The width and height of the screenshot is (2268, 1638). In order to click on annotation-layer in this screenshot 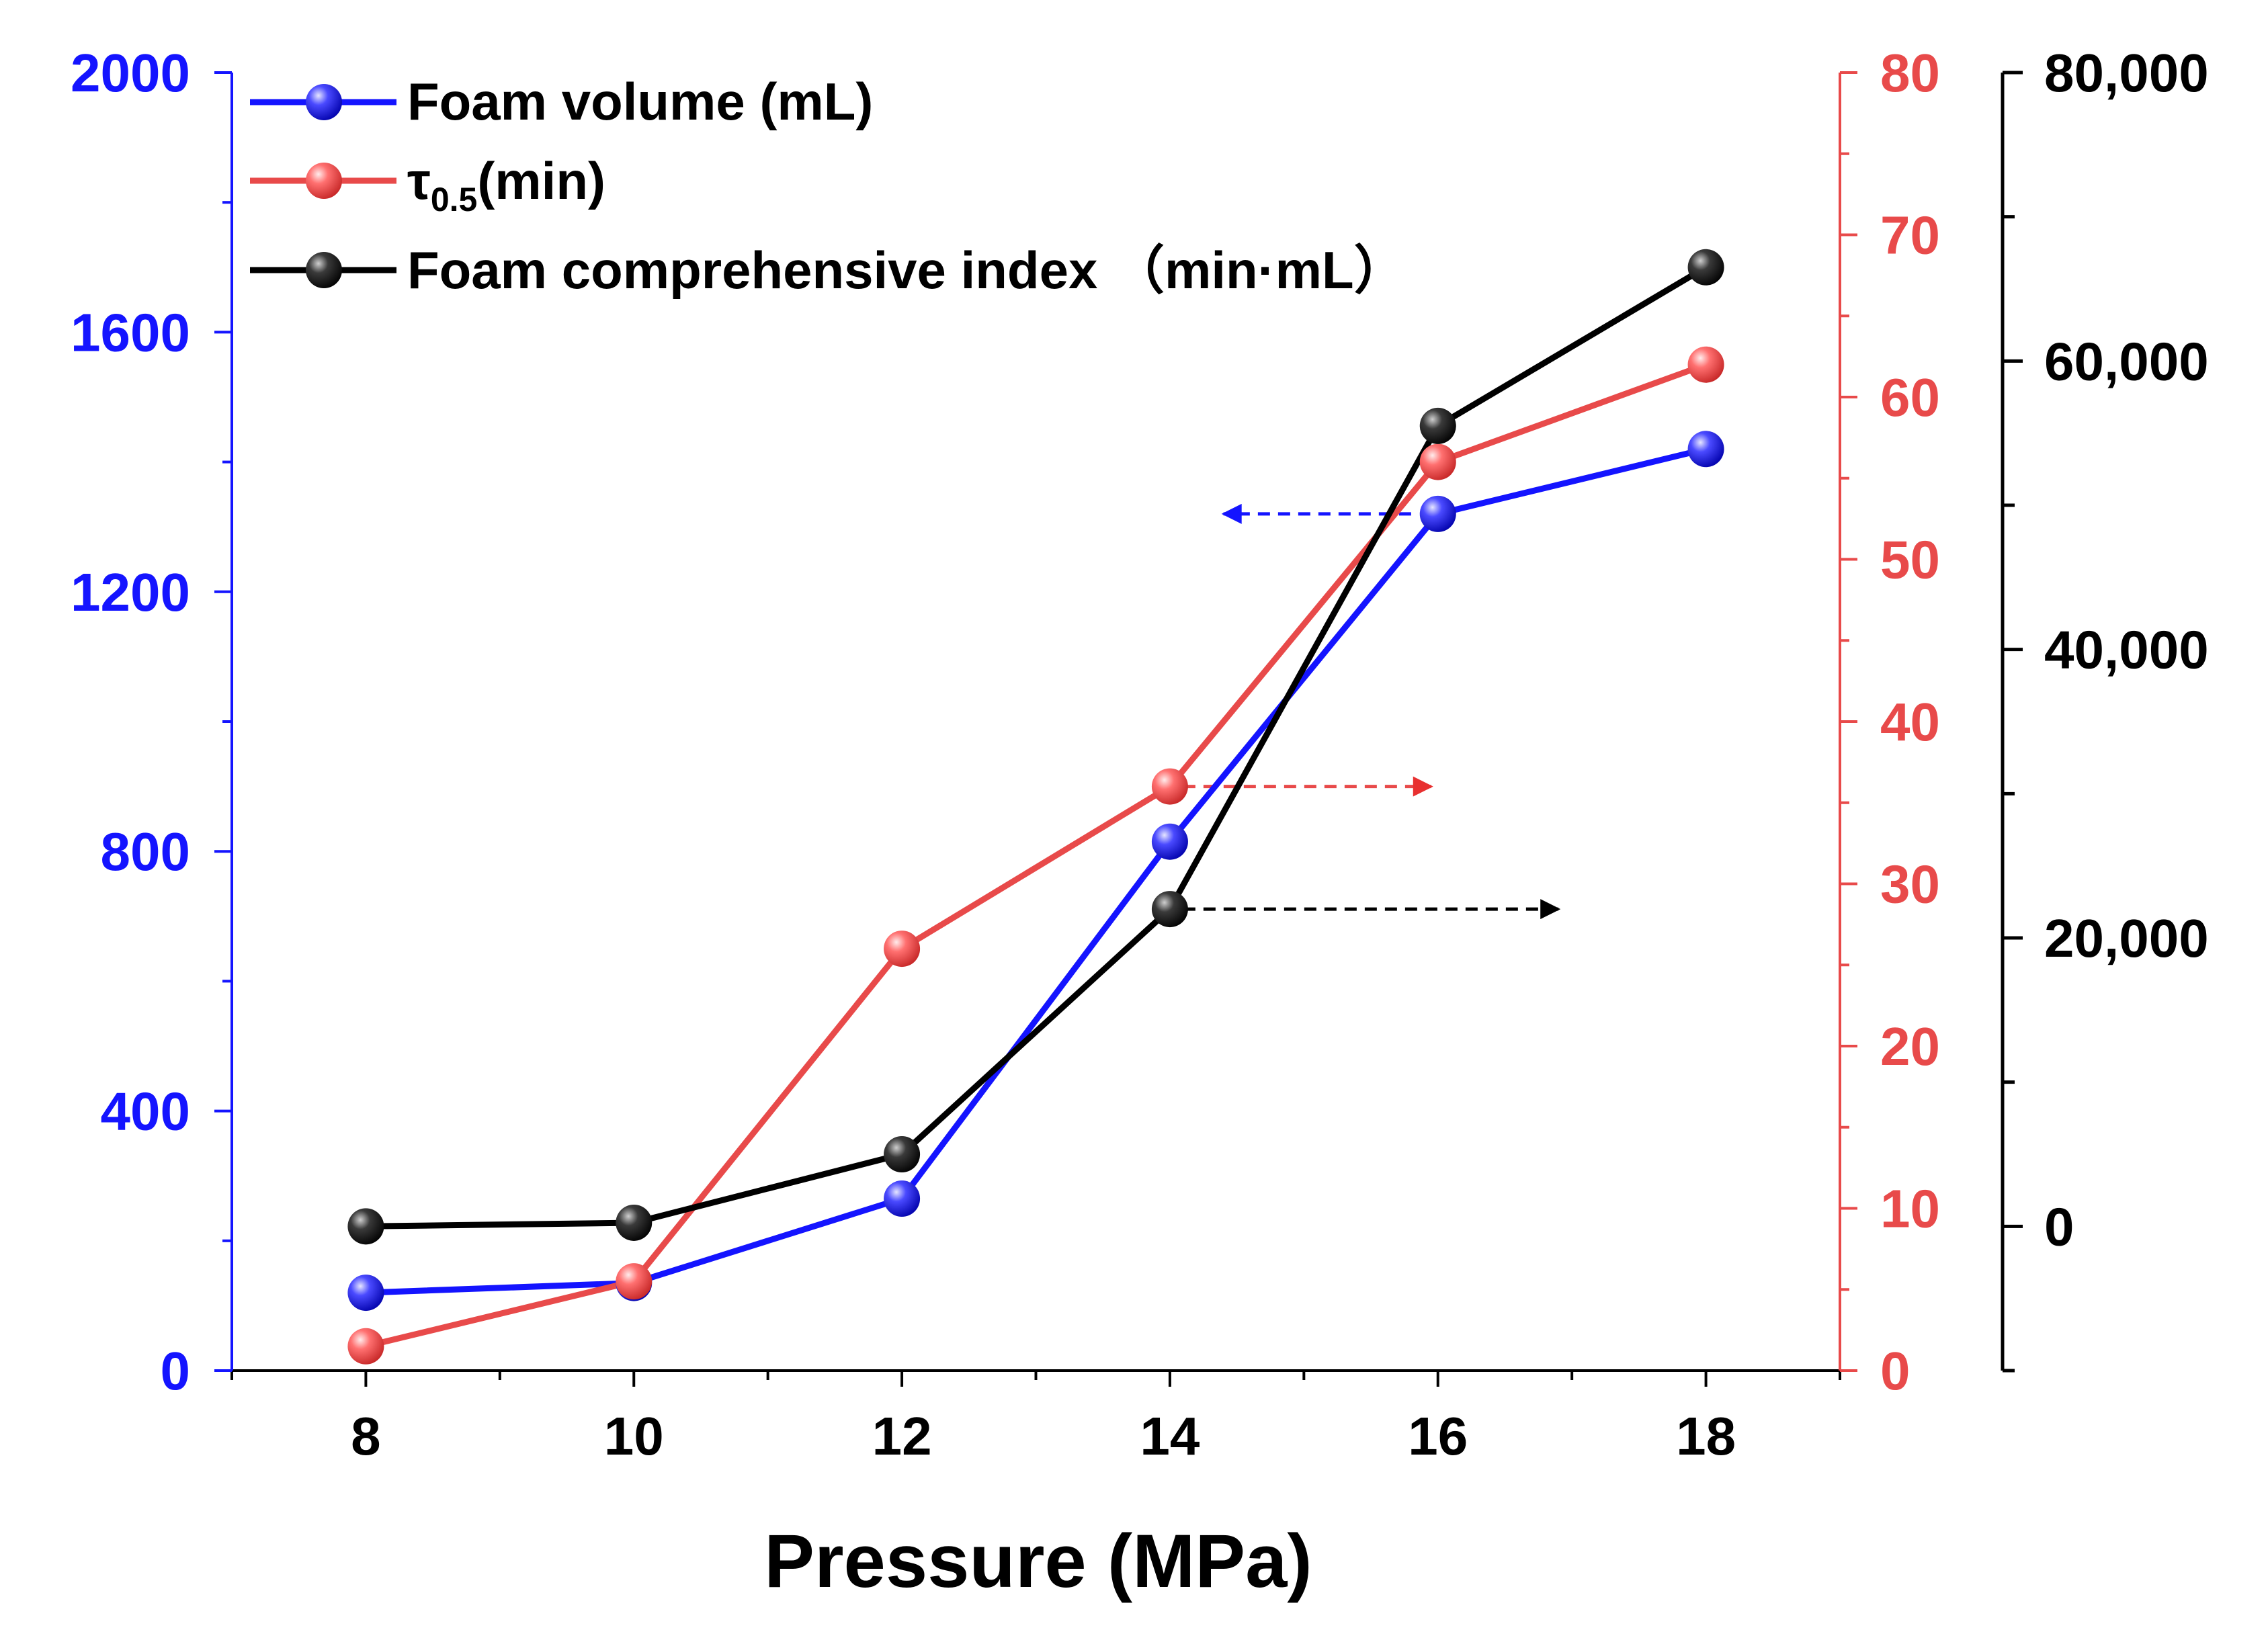, I will do `click(1372, 712)`.